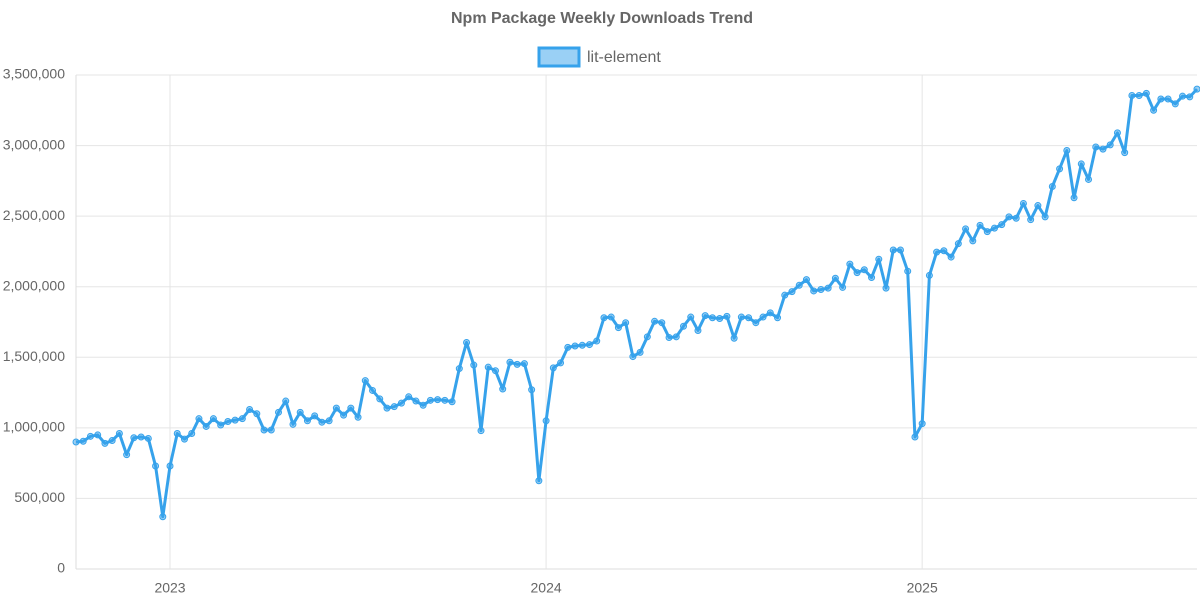 The width and height of the screenshot is (1200, 600). What do you see at coordinates (34, 144) in the screenshot?
I see `y-tick-label: 3,000,000` at bounding box center [34, 144].